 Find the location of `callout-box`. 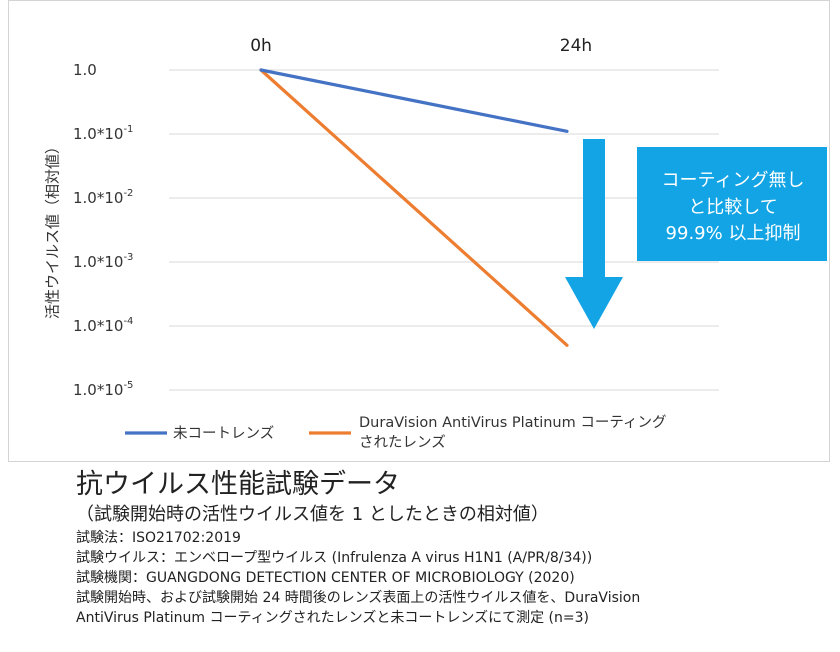

callout-box is located at coordinates (732, 204).